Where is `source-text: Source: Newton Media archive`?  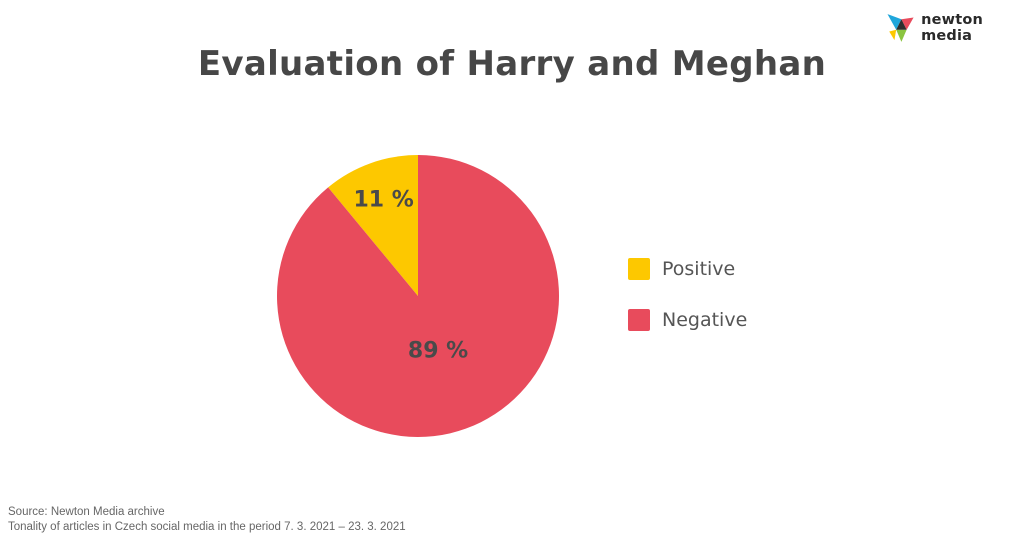
source-text: Source: Newton Media archive is located at coordinates (86, 512).